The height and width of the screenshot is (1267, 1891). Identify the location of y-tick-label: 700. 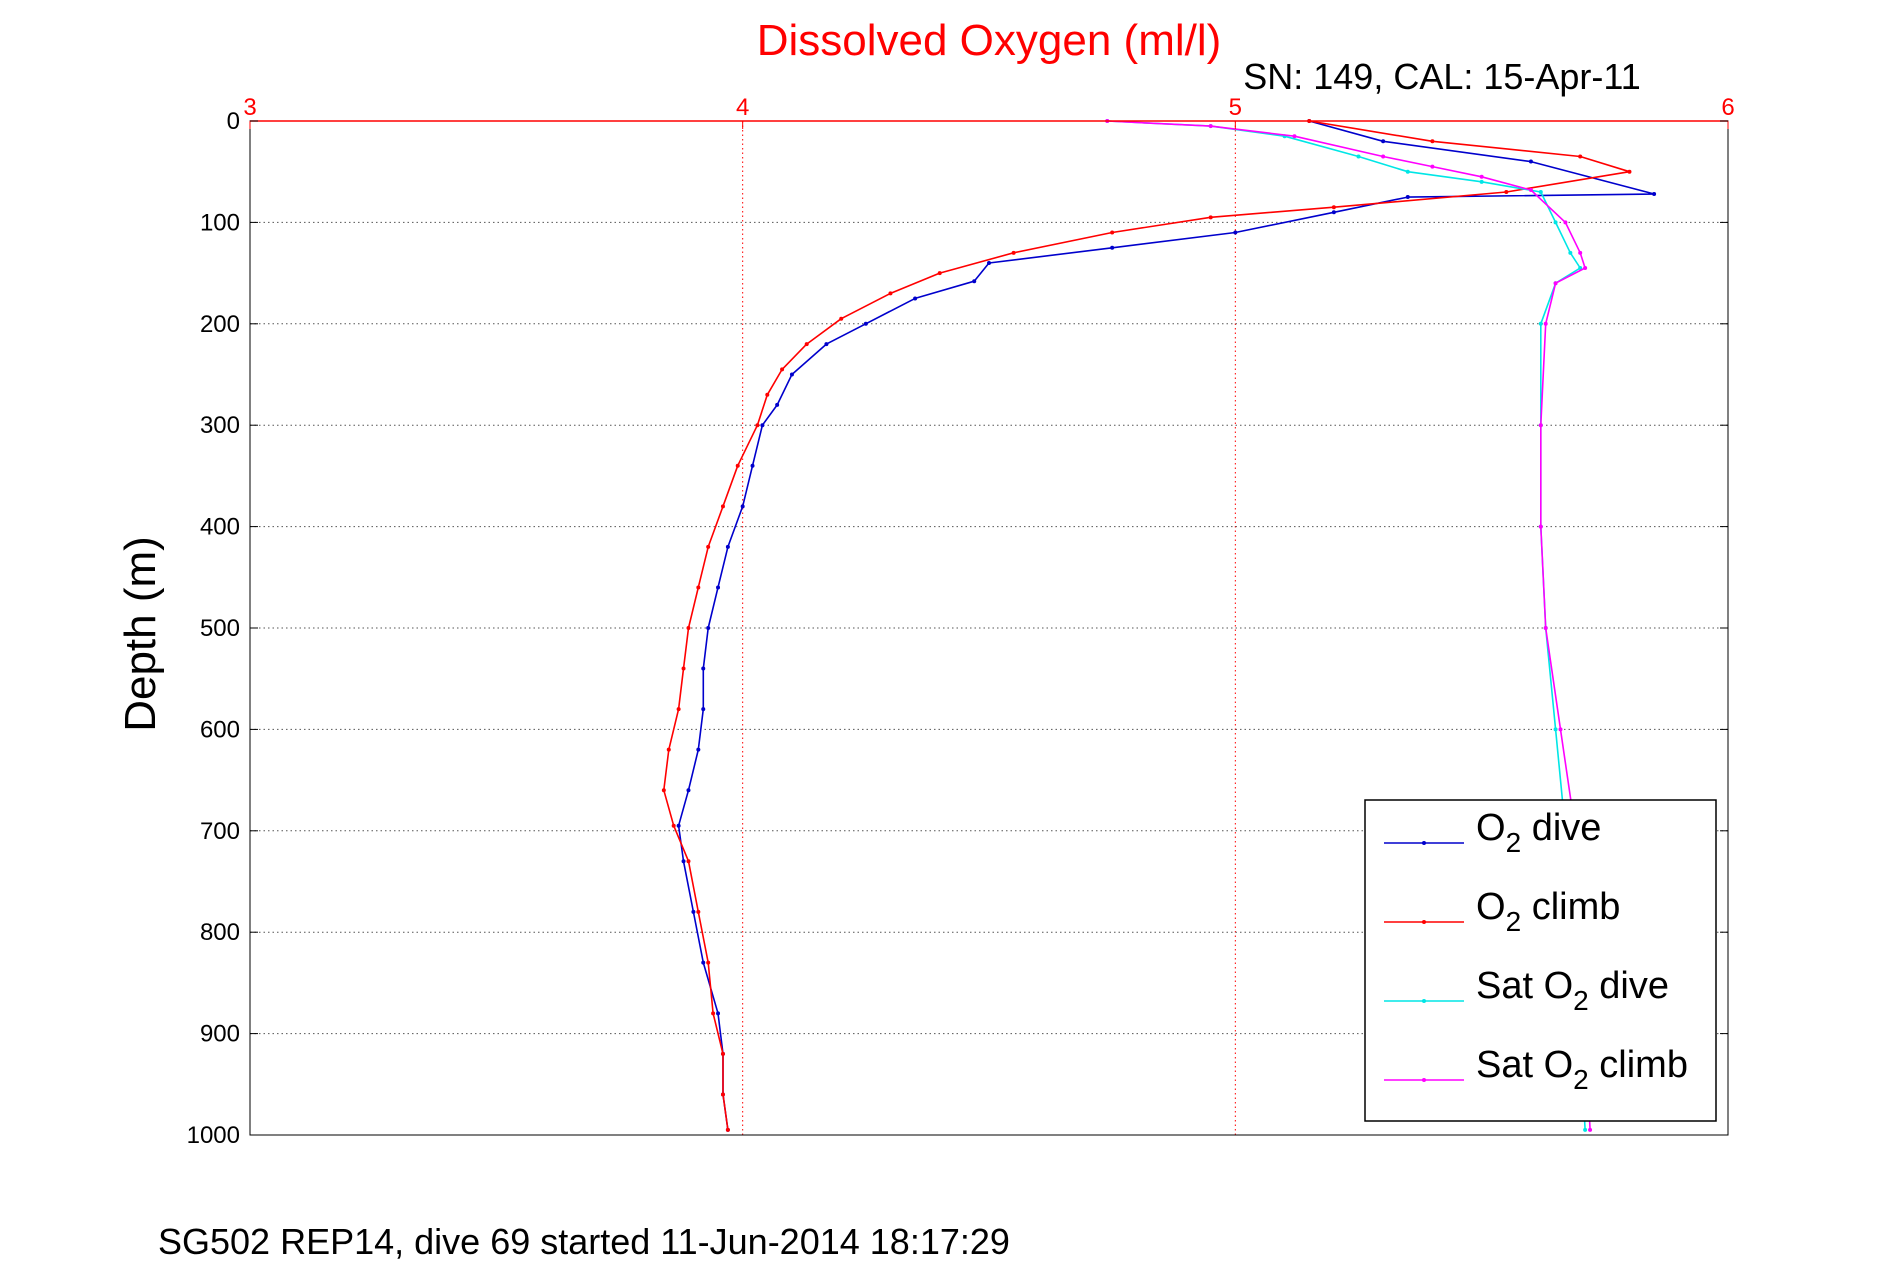
(220, 831).